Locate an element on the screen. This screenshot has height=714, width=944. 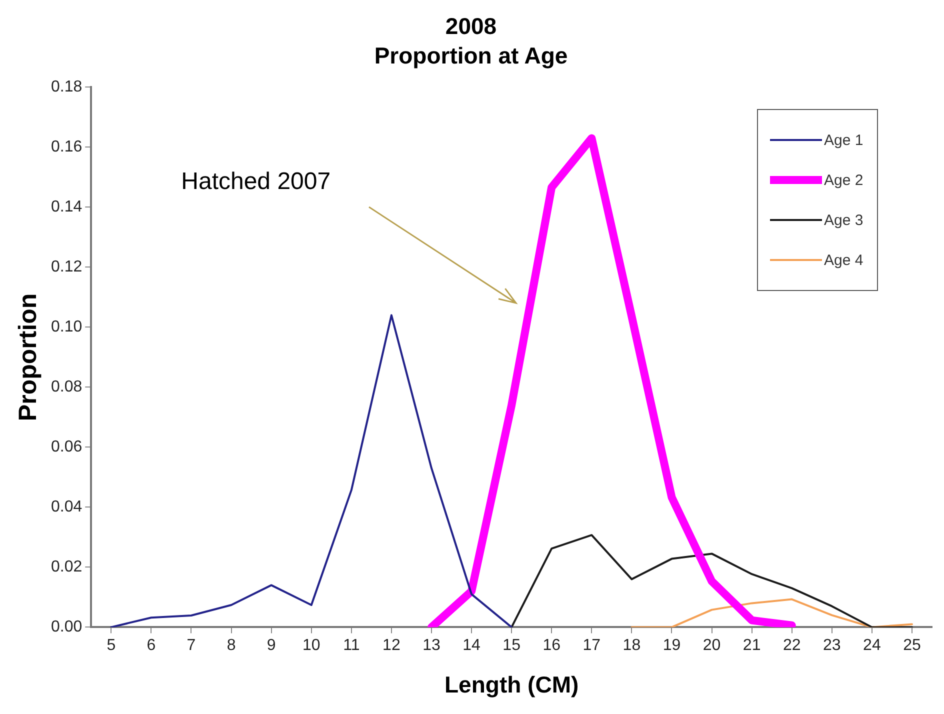
x-tick-label: 22 is located at coordinates (791, 645).